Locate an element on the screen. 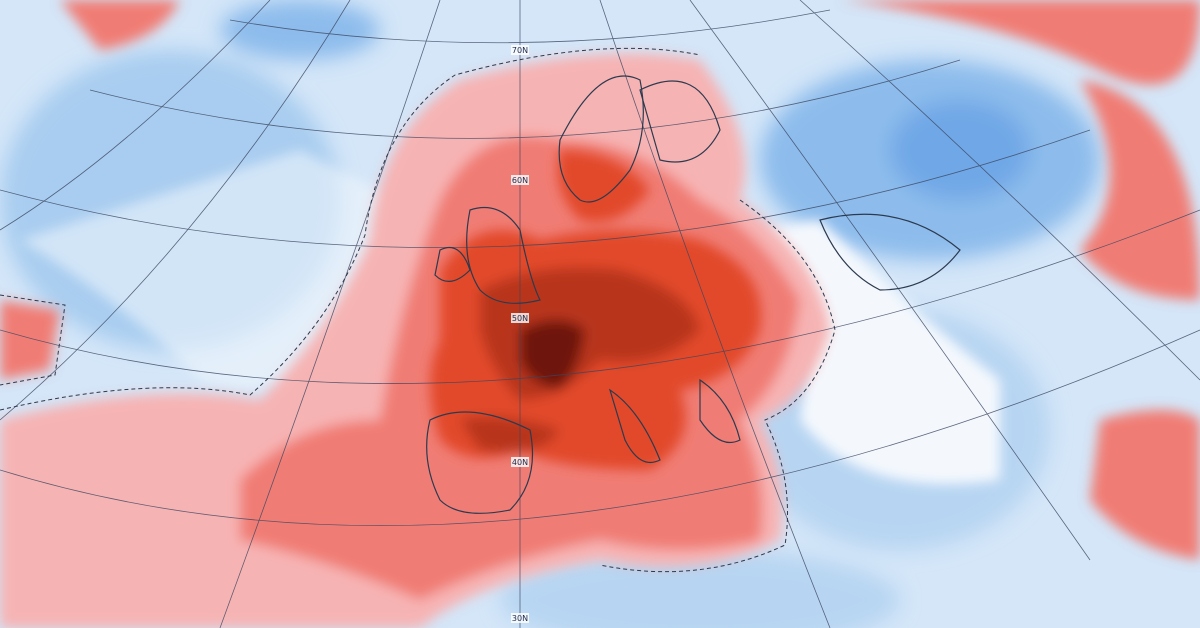 This screenshot has height=628, width=1200. latitude-label: 50N is located at coordinates (520, 318).